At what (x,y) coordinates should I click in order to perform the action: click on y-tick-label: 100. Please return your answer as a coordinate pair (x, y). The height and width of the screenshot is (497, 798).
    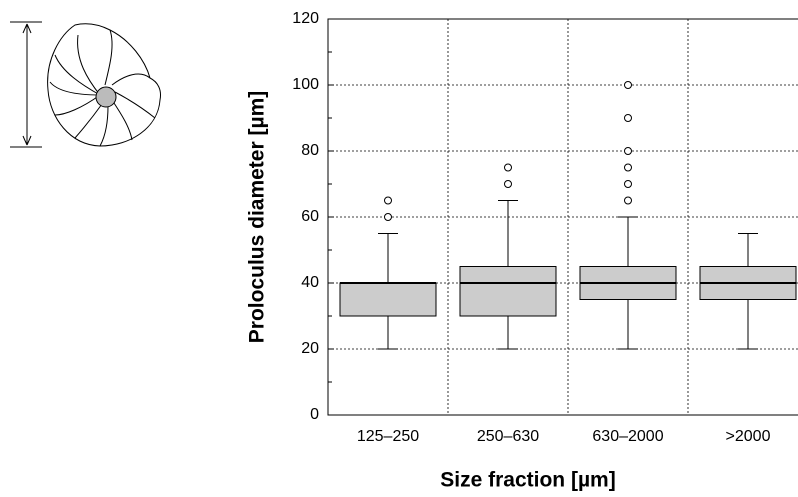
    Looking at the image, I should click on (305, 84).